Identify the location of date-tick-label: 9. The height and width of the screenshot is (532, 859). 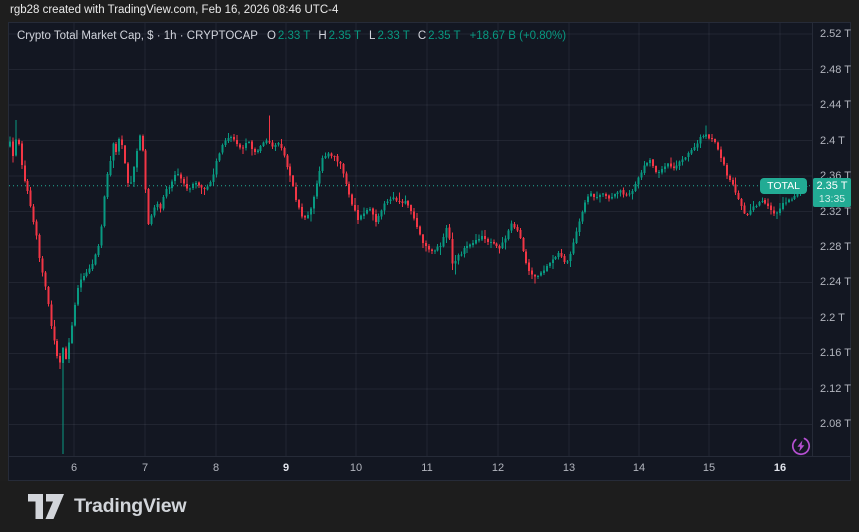
(286, 468).